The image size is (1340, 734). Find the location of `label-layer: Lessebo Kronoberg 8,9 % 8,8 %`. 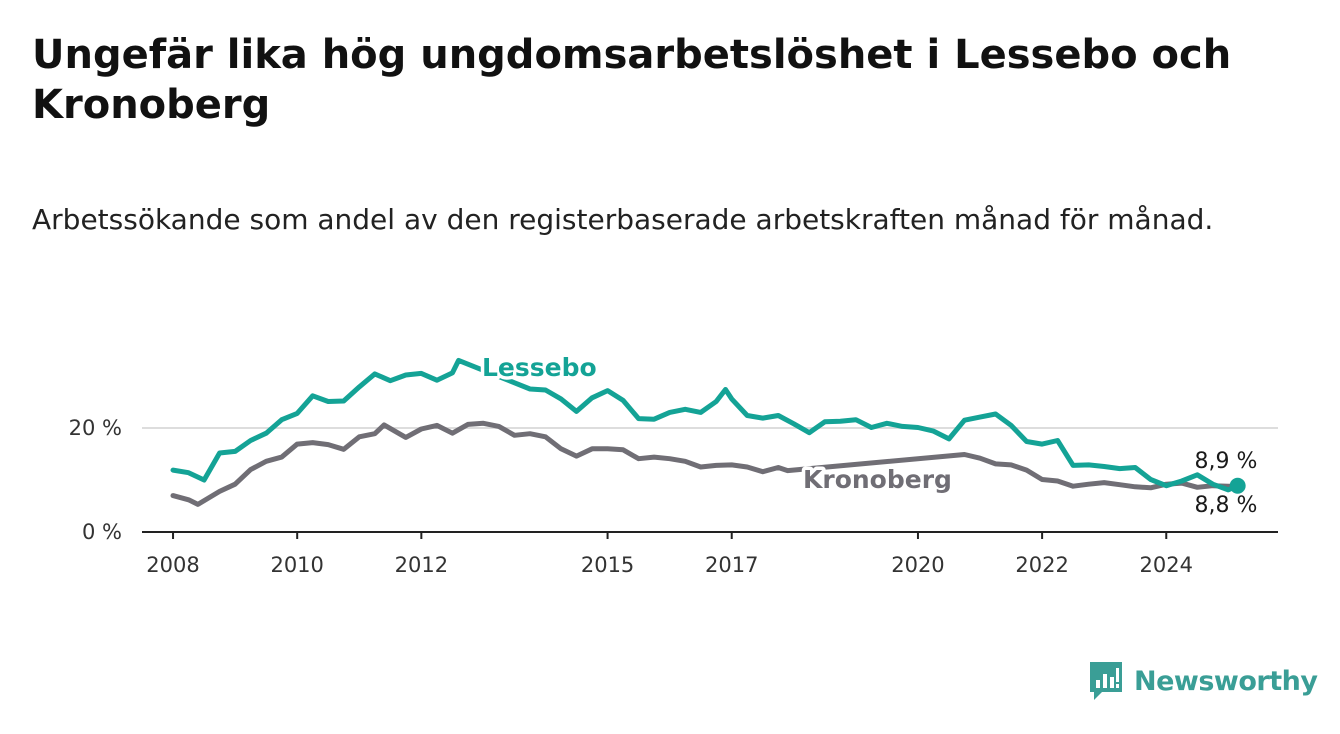

label-layer: Lessebo Kronoberg 8,9 % 8,8 % is located at coordinates (868, 434).